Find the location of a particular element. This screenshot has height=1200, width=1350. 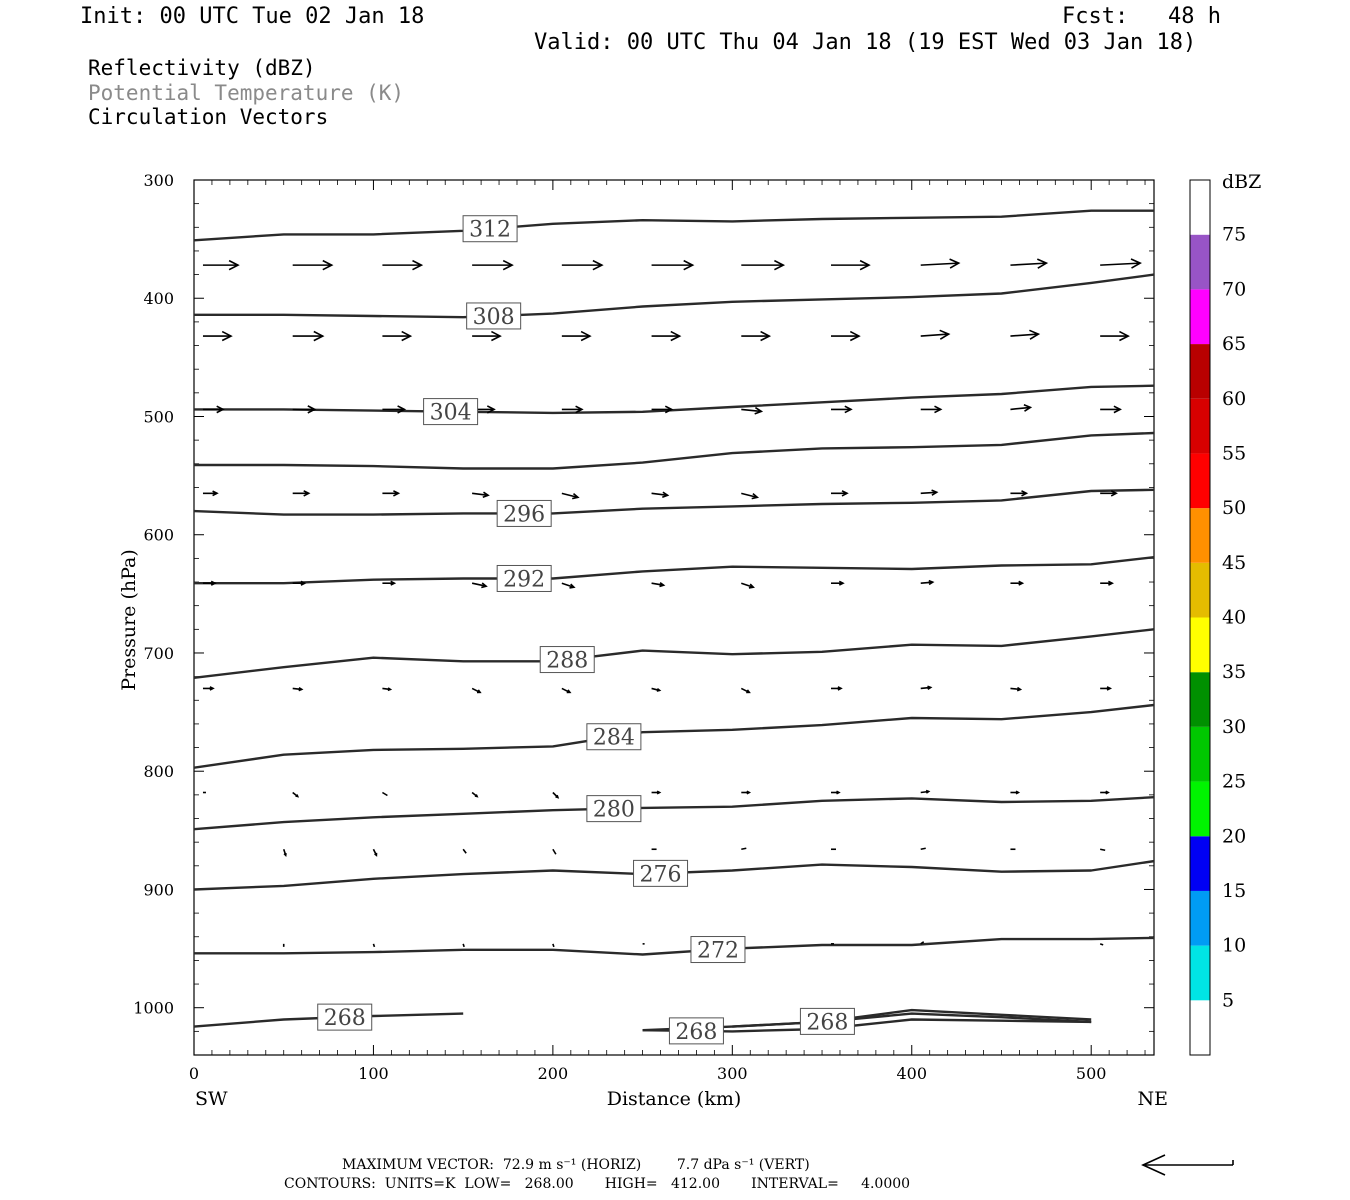

y-tick-label: 600 is located at coordinates (158, 535).